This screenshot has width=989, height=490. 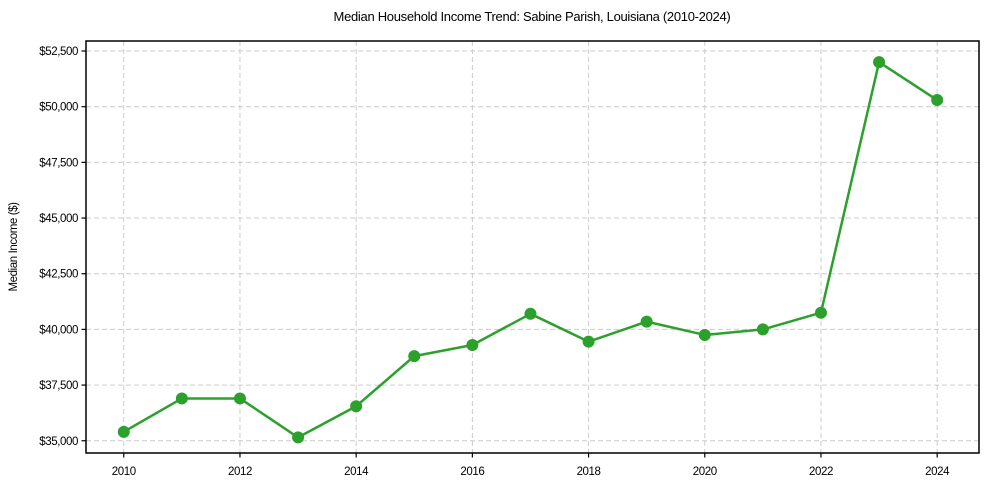 What do you see at coordinates (240, 472) in the screenshot?
I see `x-tick-label: 2012` at bounding box center [240, 472].